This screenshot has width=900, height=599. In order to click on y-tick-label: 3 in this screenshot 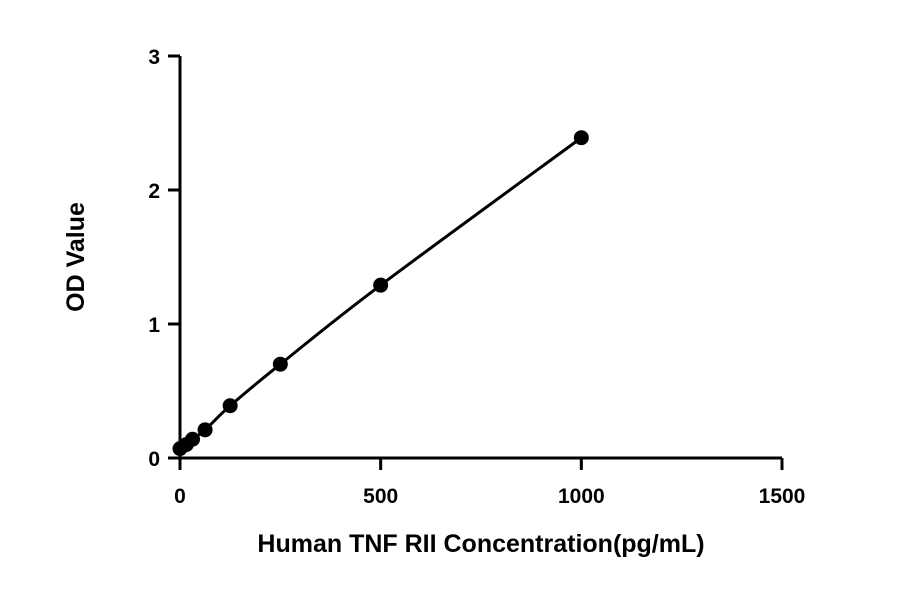, I will do `click(154, 57)`.